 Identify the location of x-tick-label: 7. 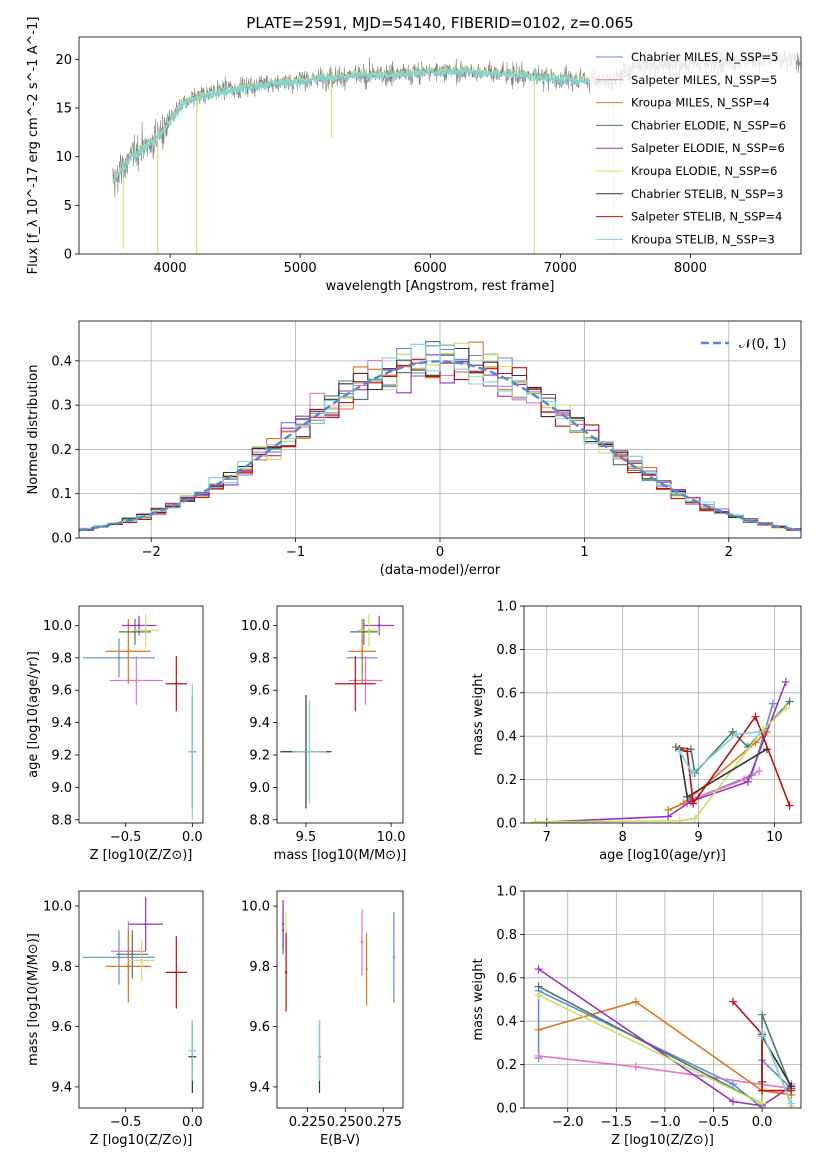
(547, 837).